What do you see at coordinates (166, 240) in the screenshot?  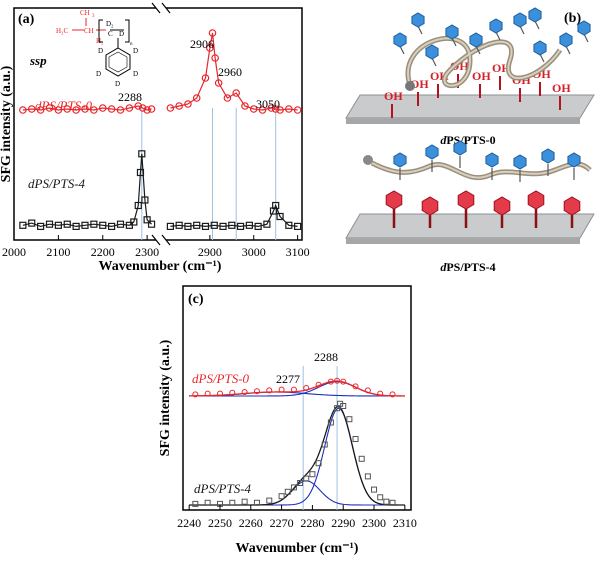 I see `axis-break-mark` at bounding box center [166, 240].